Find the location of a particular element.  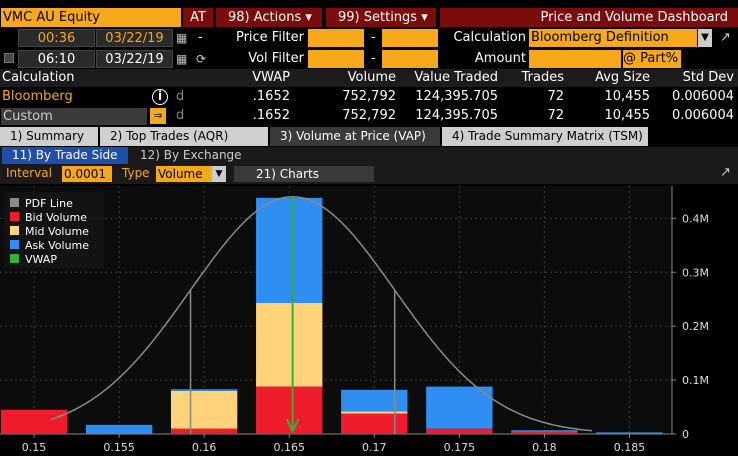

participation-field: @ Part% is located at coordinates (652, 59).